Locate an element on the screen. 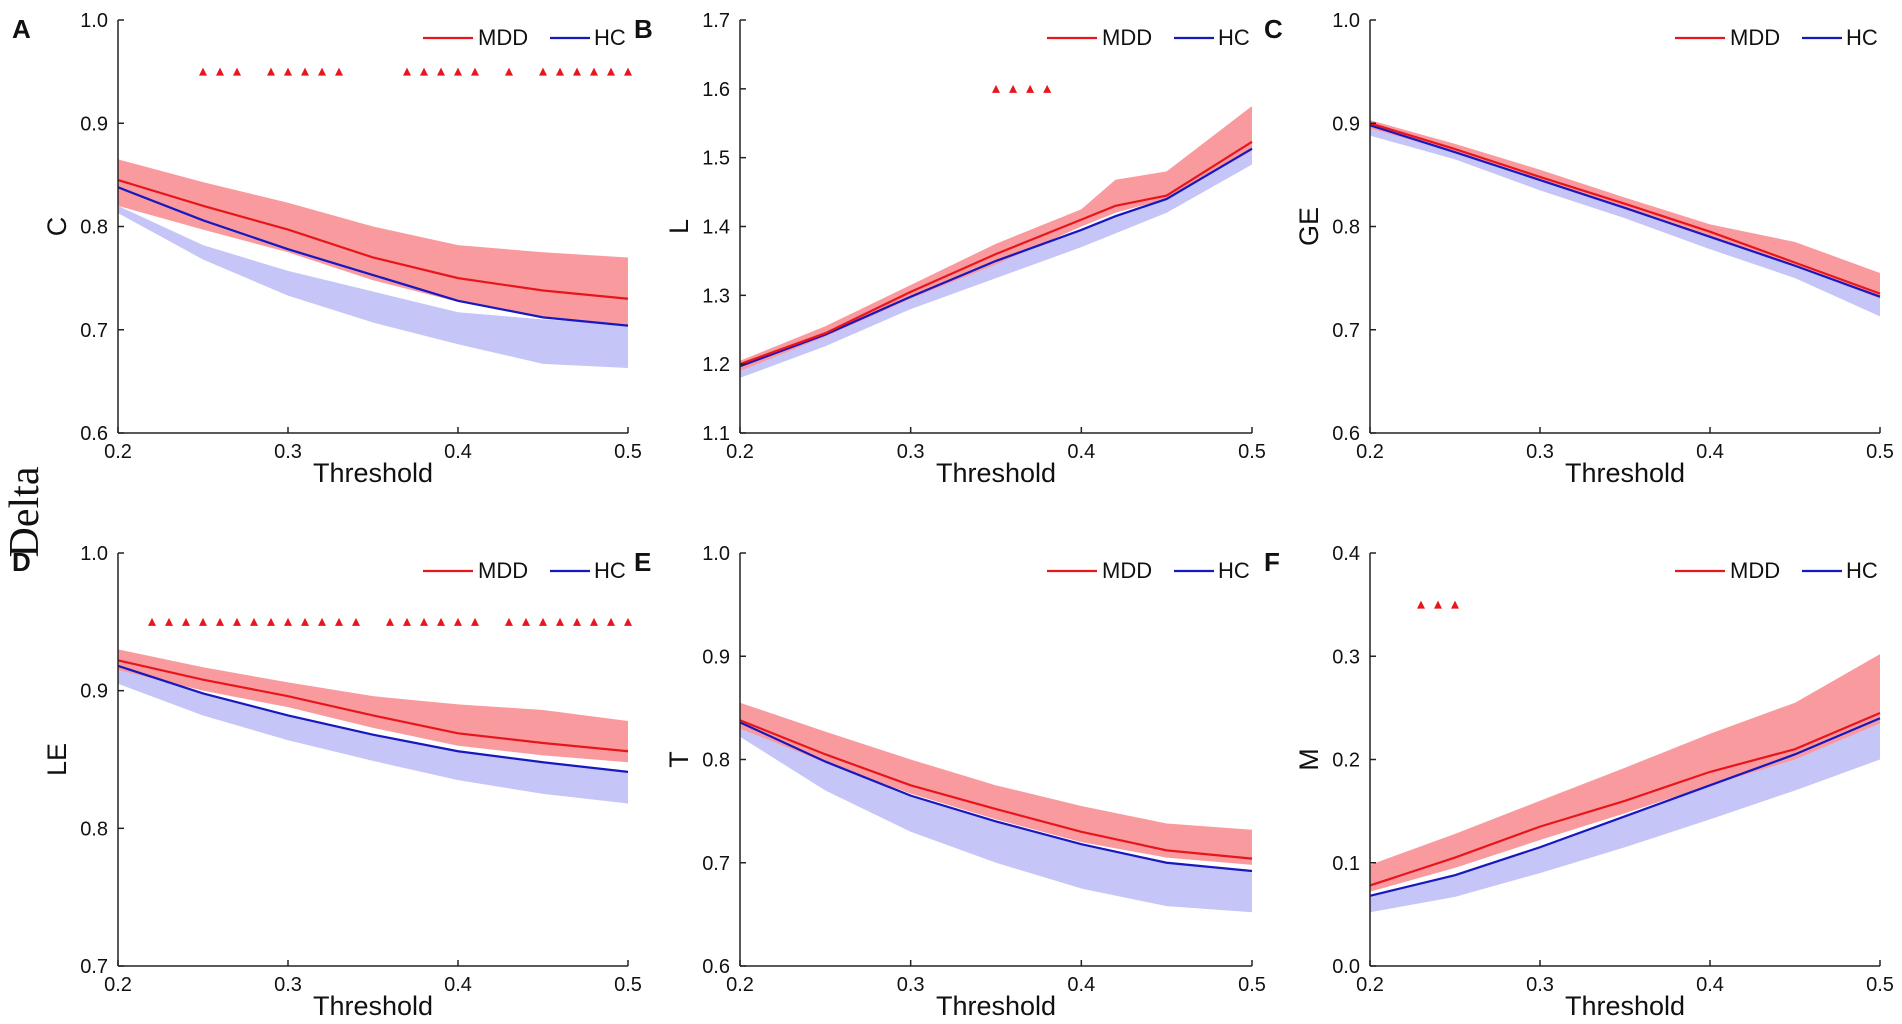 The width and height of the screenshot is (1902, 1024). y-tick-label: 0.4 is located at coordinates (1346, 554).